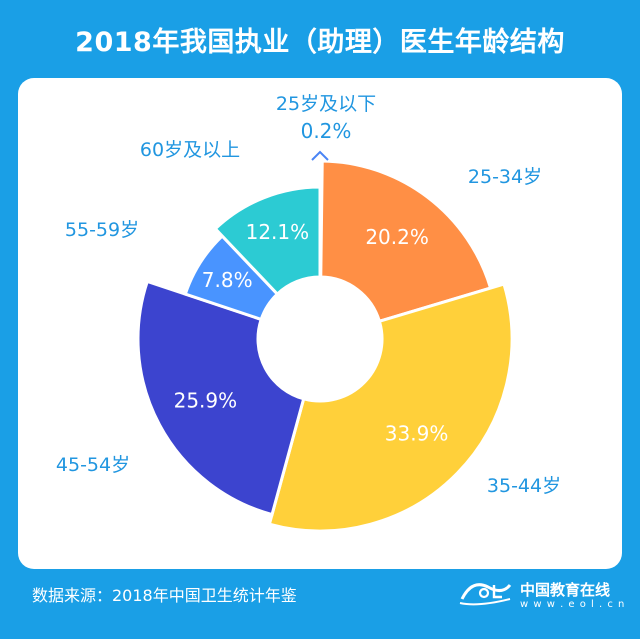  I want to click on brand: 中国教育在线 w w w . e o l . c n, so click(542, 596).